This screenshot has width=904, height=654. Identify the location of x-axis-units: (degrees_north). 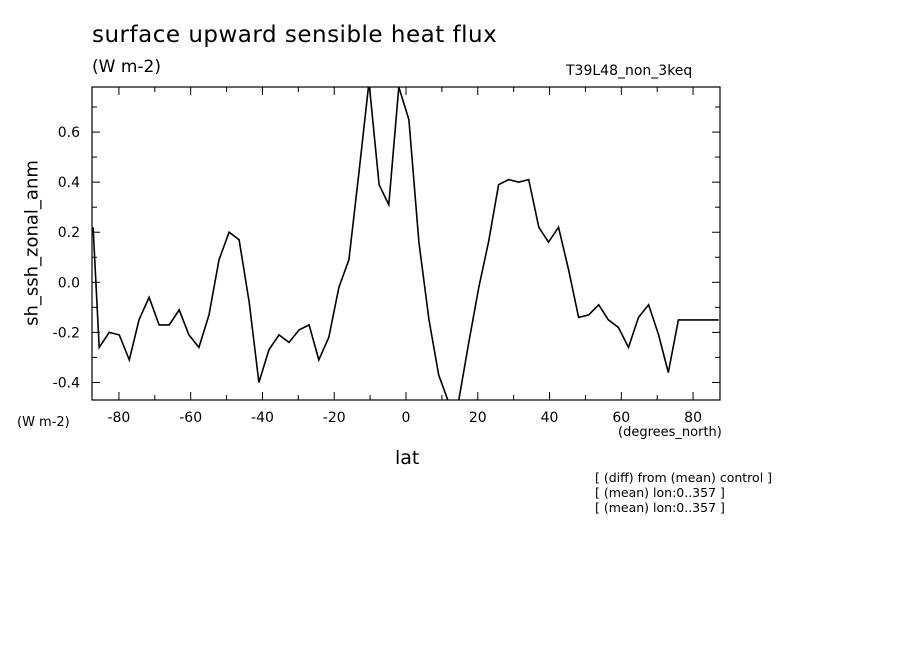
(670, 432).